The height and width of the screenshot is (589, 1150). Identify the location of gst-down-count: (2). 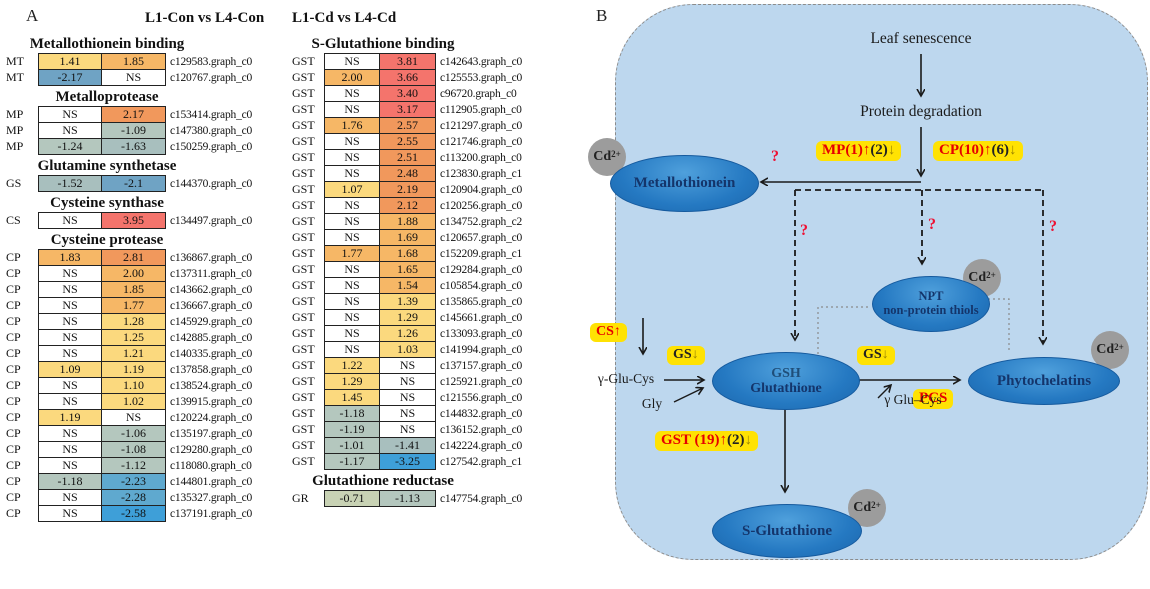
(735, 440).